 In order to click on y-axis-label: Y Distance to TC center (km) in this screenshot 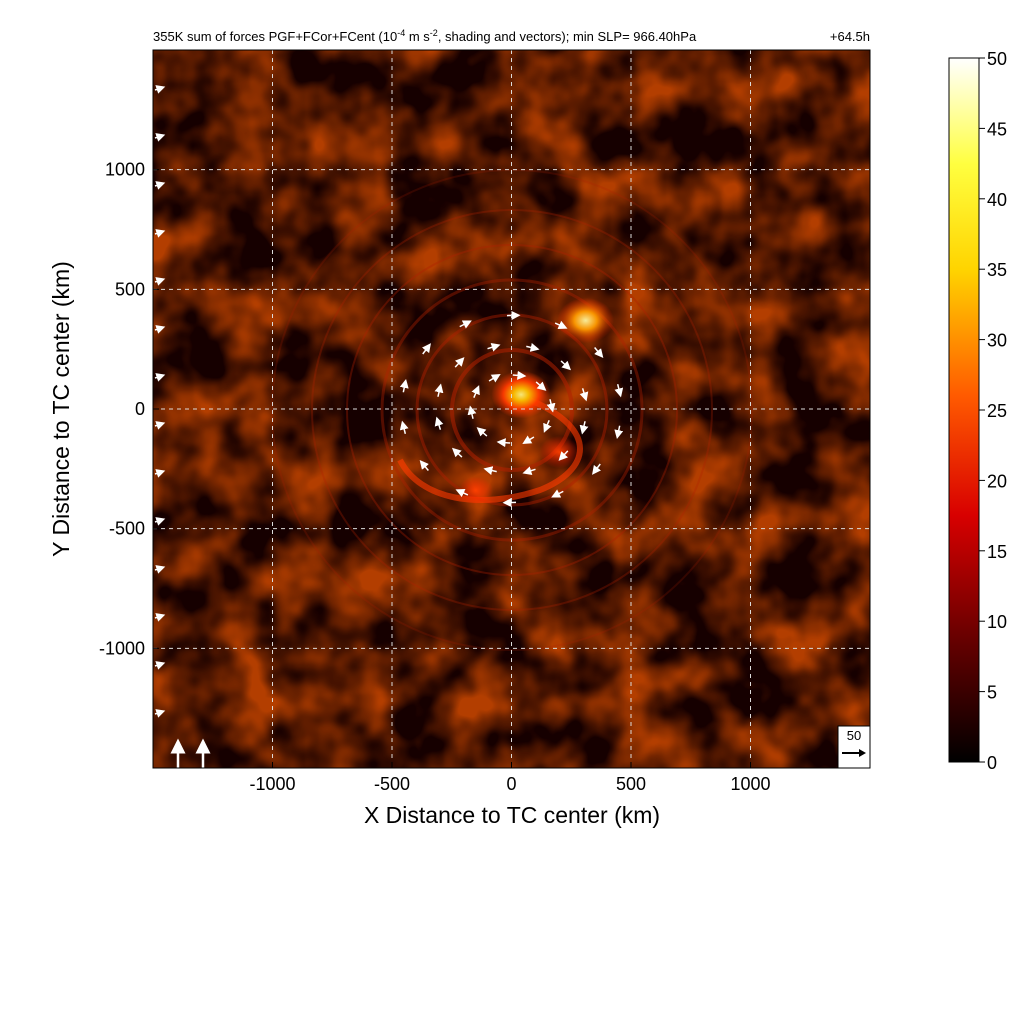, I will do `click(61, 409)`.